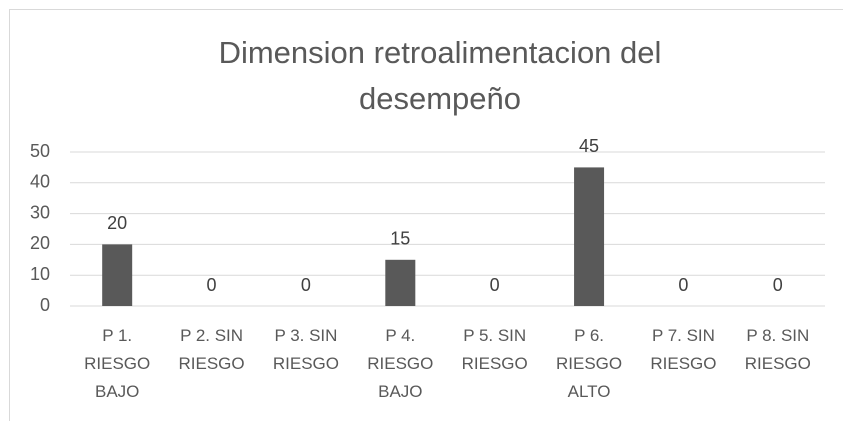  What do you see at coordinates (683, 349) in the screenshot?
I see `x-tick-label: P 7. SIN RIESGO` at bounding box center [683, 349].